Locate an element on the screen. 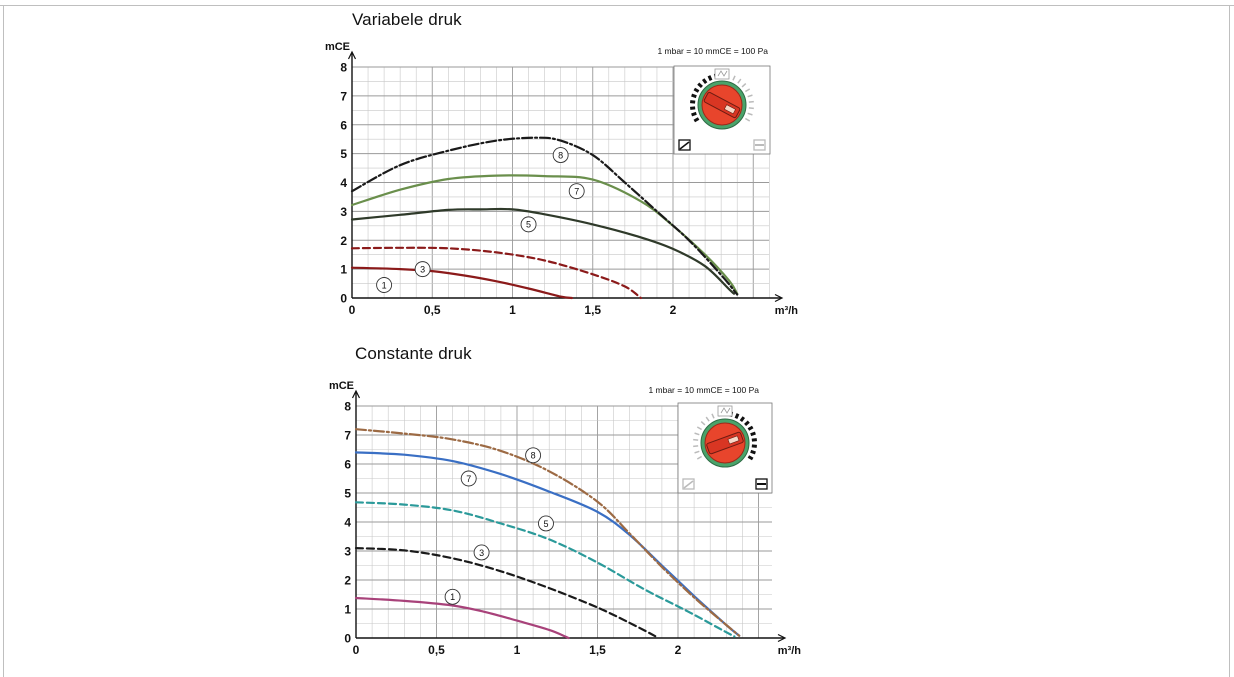  y-tick-label: 1 is located at coordinates (343, 270).